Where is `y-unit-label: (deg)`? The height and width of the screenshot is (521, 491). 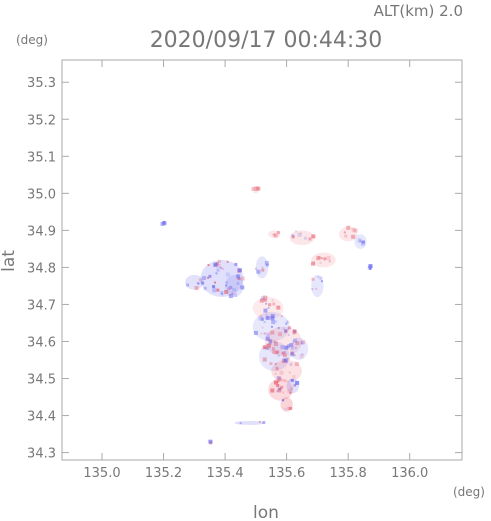 y-unit-label: (deg) is located at coordinates (32, 40).